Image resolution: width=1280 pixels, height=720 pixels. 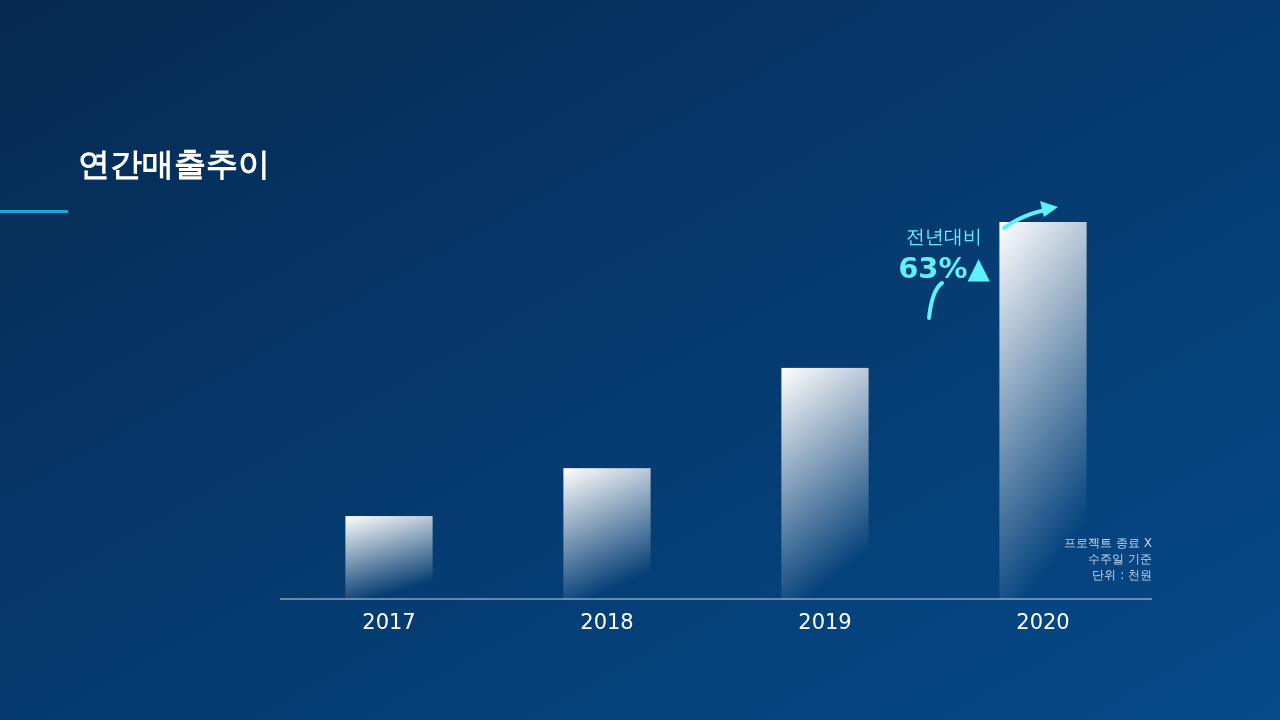 What do you see at coordinates (174, 164) in the screenshot?
I see `chart-title: 연간매출추이` at bounding box center [174, 164].